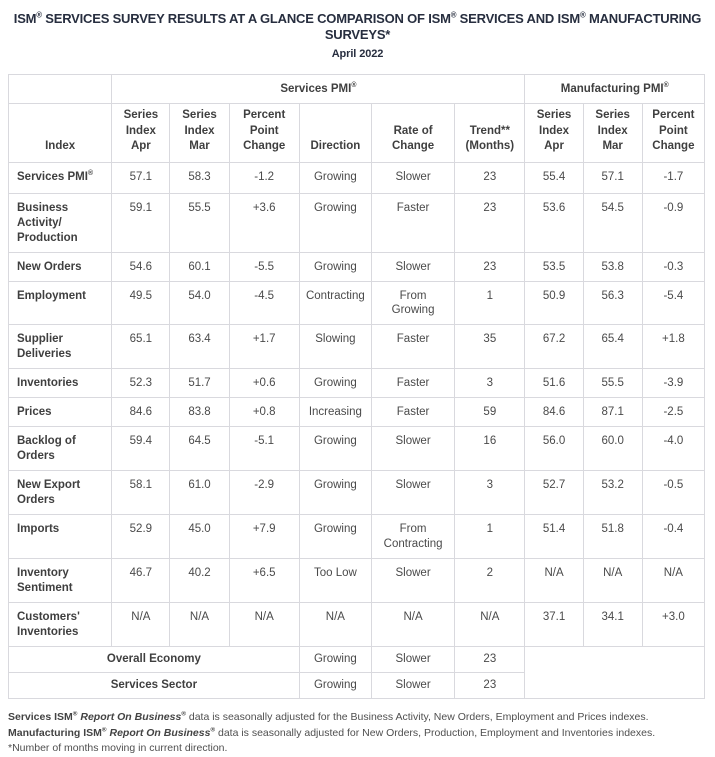  Describe the element at coordinates (60, 89) in the screenshot. I see `corner-cell` at that location.